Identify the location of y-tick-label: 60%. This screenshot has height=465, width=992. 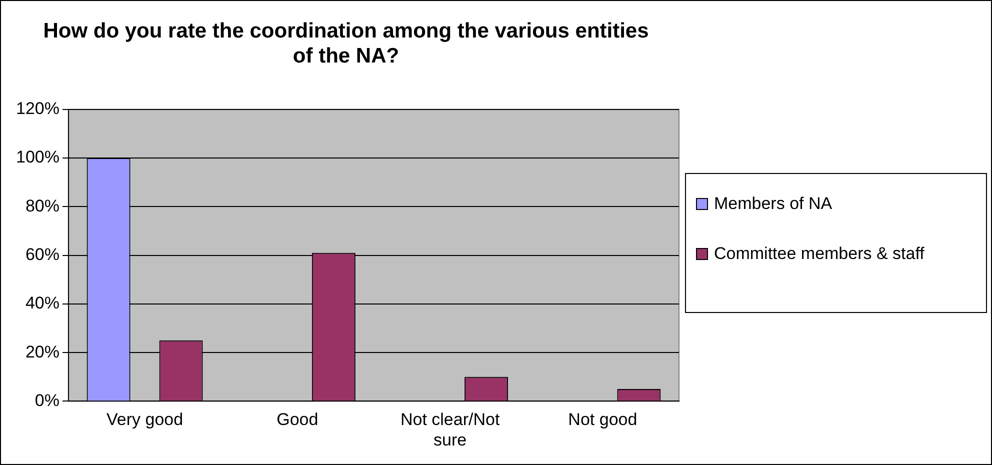
(42, 254).